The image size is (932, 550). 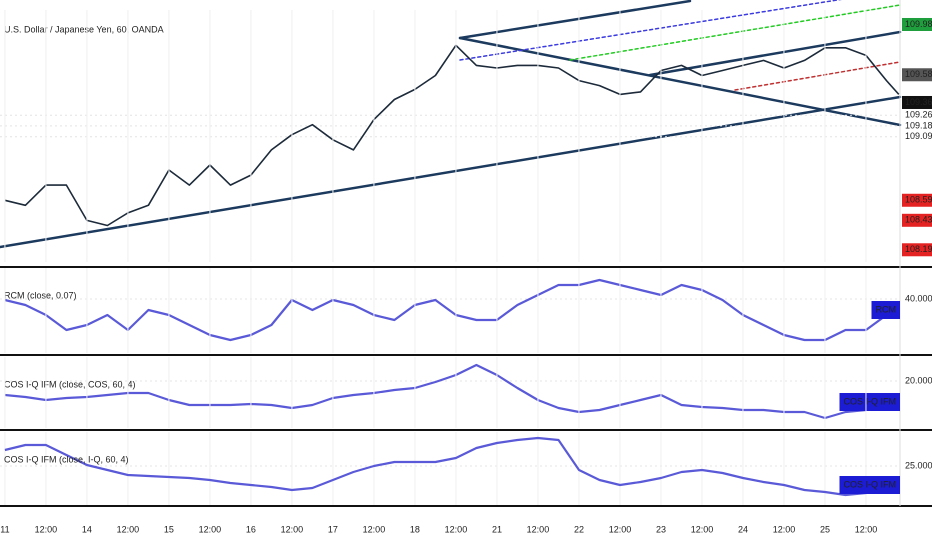 I want to click on x-tick-label: 15, so click(x=169, y=529).